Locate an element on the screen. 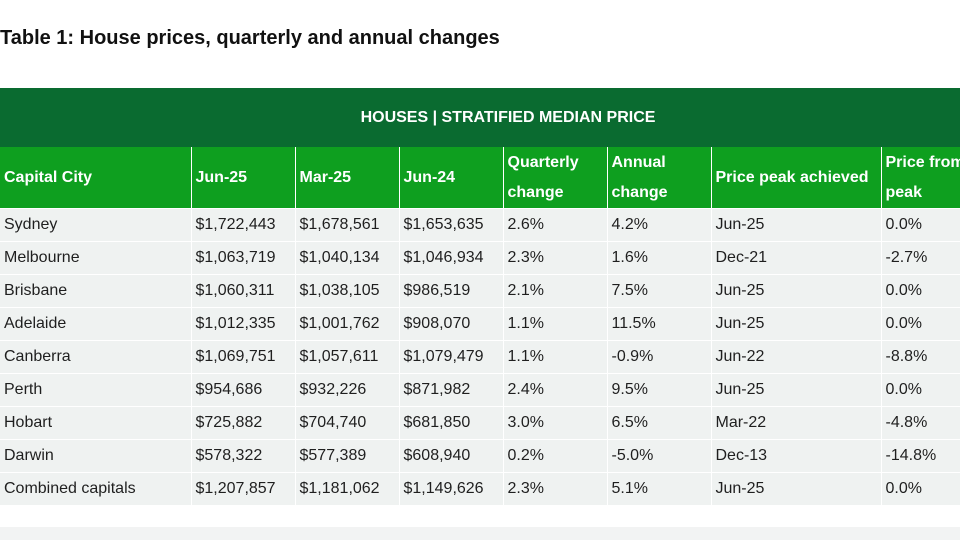 This screenshot has height=540, width=960. table-cell: -4.8% is located at coordinates (920, 423).